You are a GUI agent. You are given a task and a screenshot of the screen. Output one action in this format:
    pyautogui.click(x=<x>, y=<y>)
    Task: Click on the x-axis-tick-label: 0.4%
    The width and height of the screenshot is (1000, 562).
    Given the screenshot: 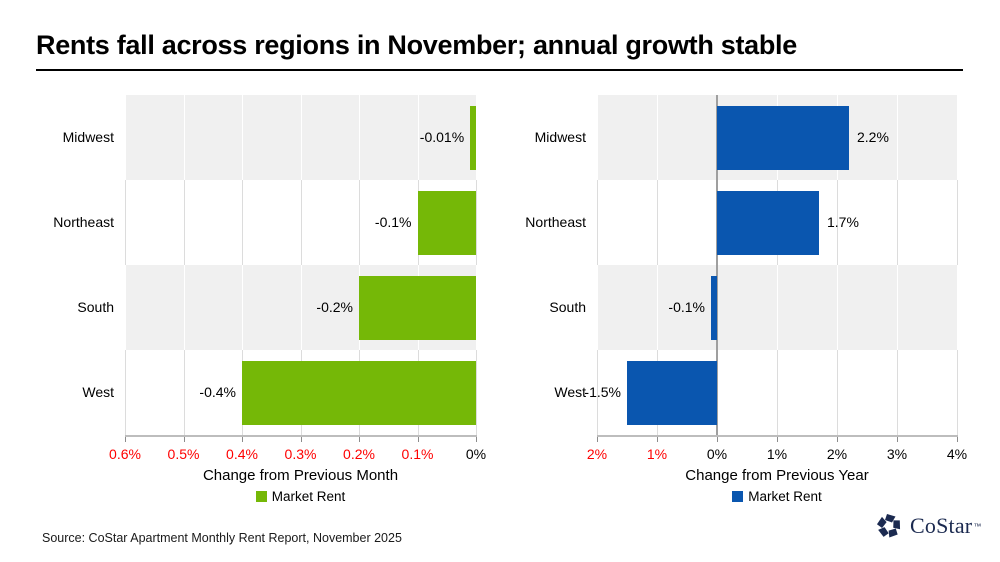 What is the action you would take?
    pyautogui.click(x=242, y=454)
    